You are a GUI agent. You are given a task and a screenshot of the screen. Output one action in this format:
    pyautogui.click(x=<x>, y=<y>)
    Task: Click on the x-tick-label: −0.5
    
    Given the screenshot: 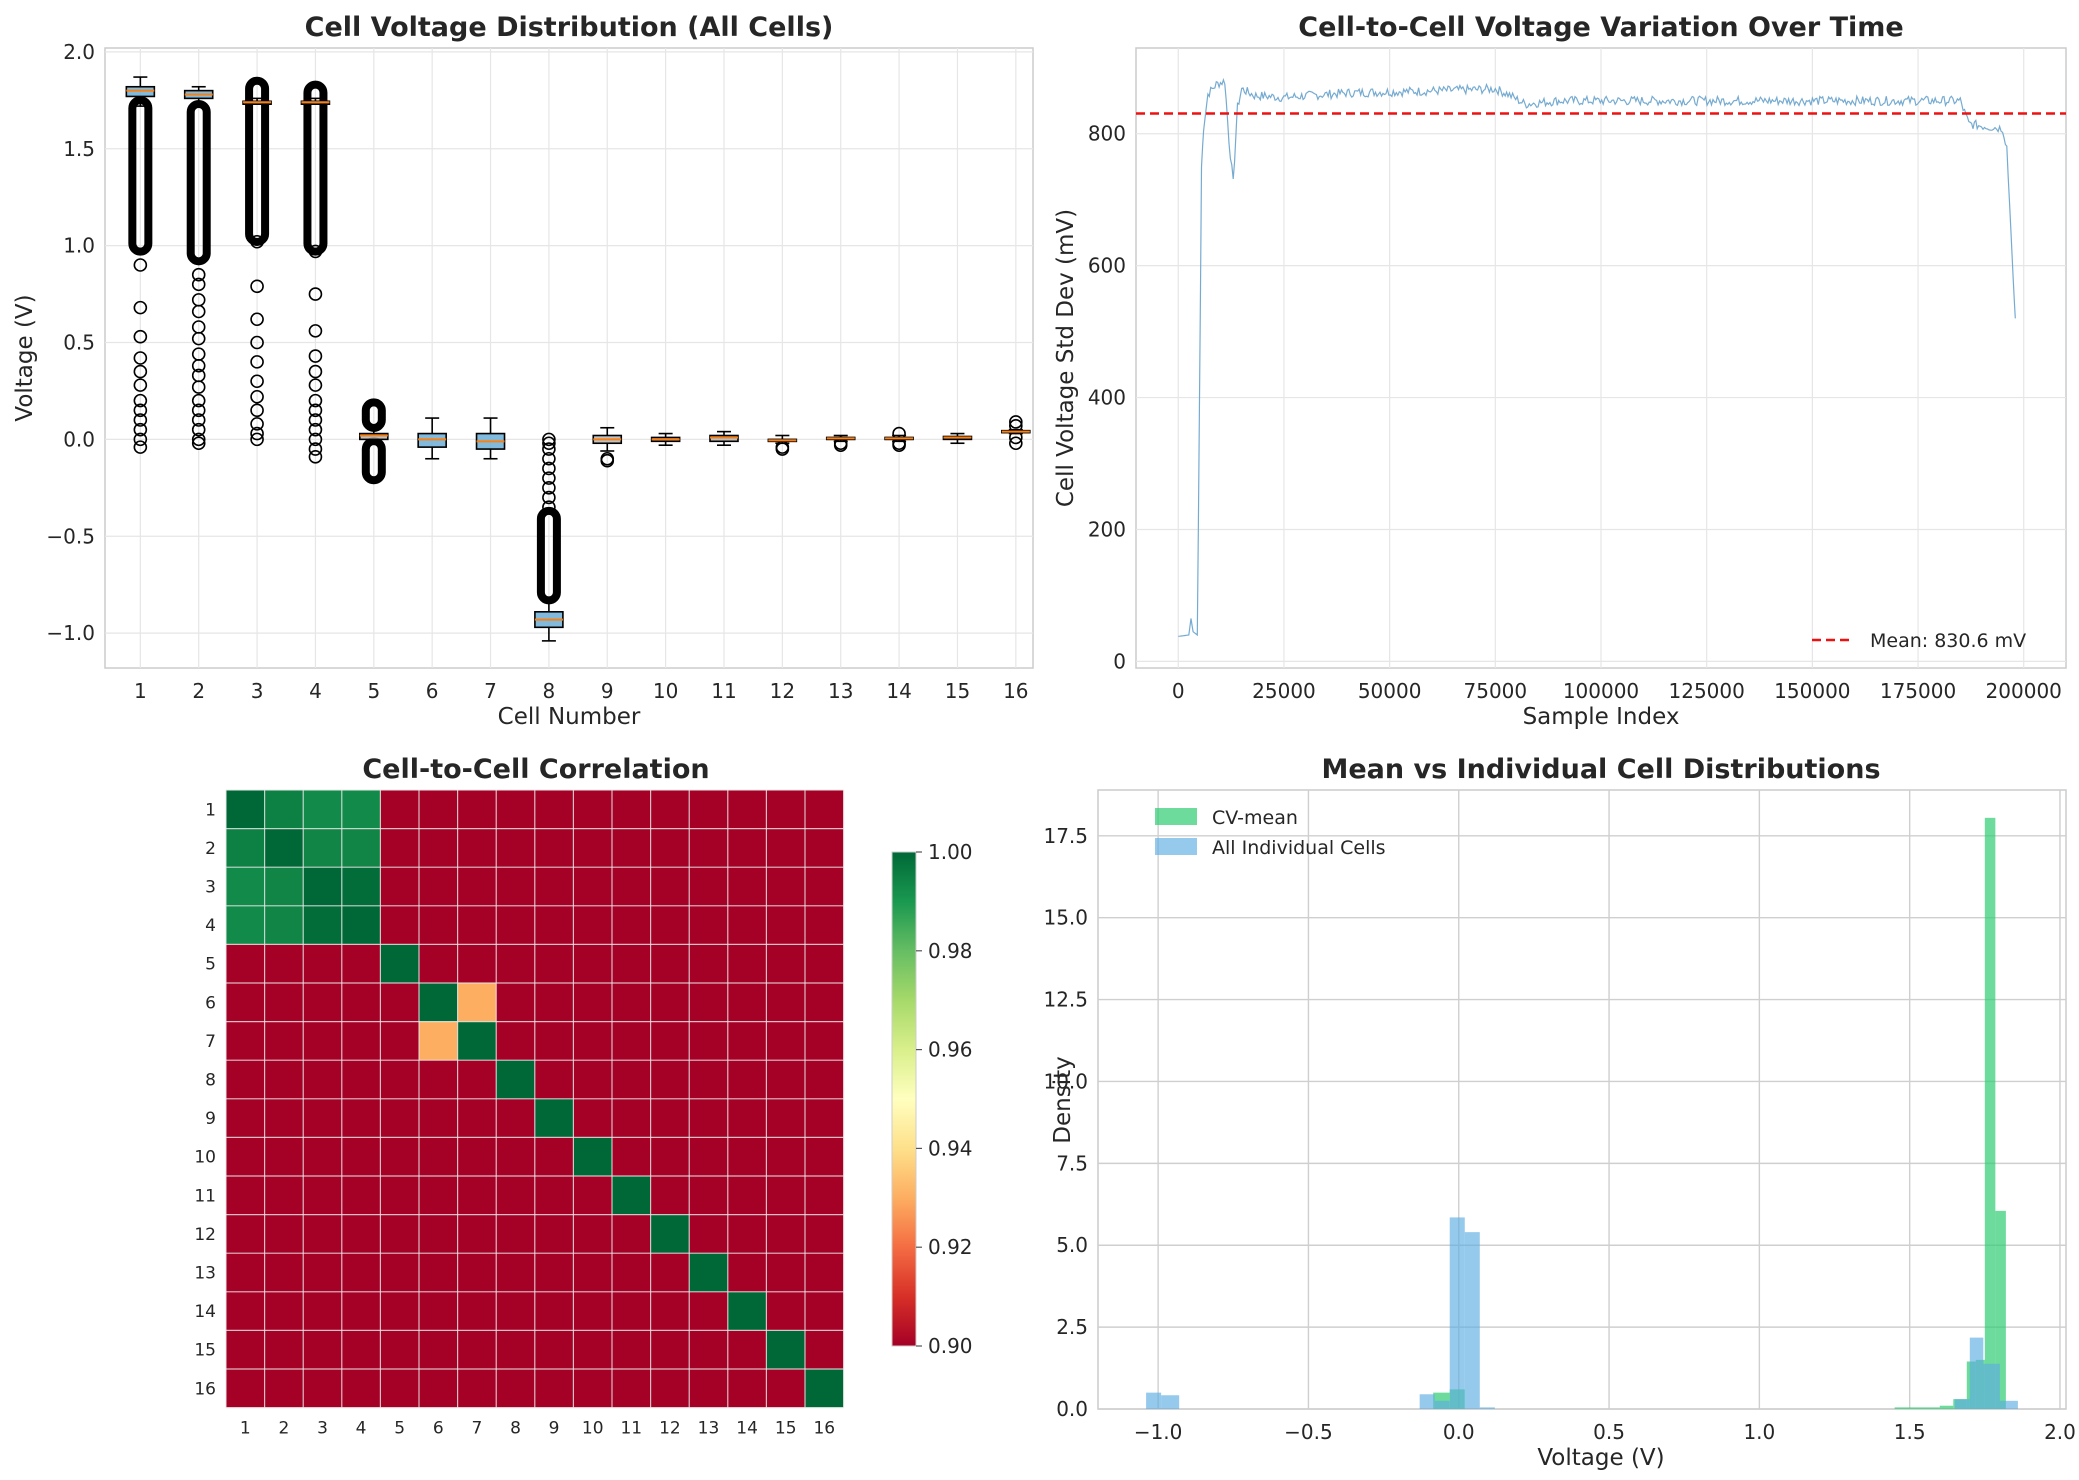 What is the action you would take?
    pyautogui.click(x=1308, y=1432)
    